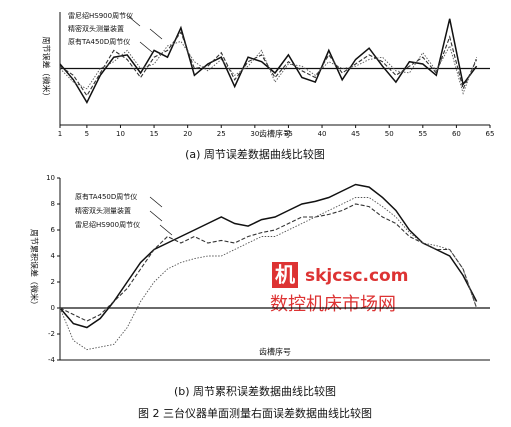 Image resolution: width=511 pixels, height=427 pixels. What do you see at coordinates (255, 413) in the screenshot?
I see `figure-caption: 图 2 三台仪器单面测量右面误差数据曲线比较图` at bounding box center [255, 413].